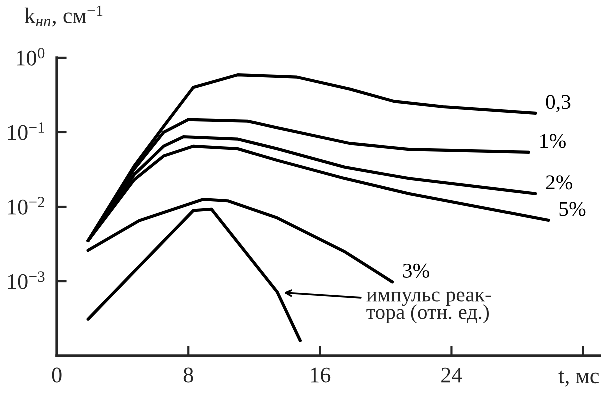 The image size is (607, 414). What do you see at coordinates (429, 308) in the screenshot?
I see `annotation: импульс реак- тора (отн. ед.)` at bounding box center [429, 308].